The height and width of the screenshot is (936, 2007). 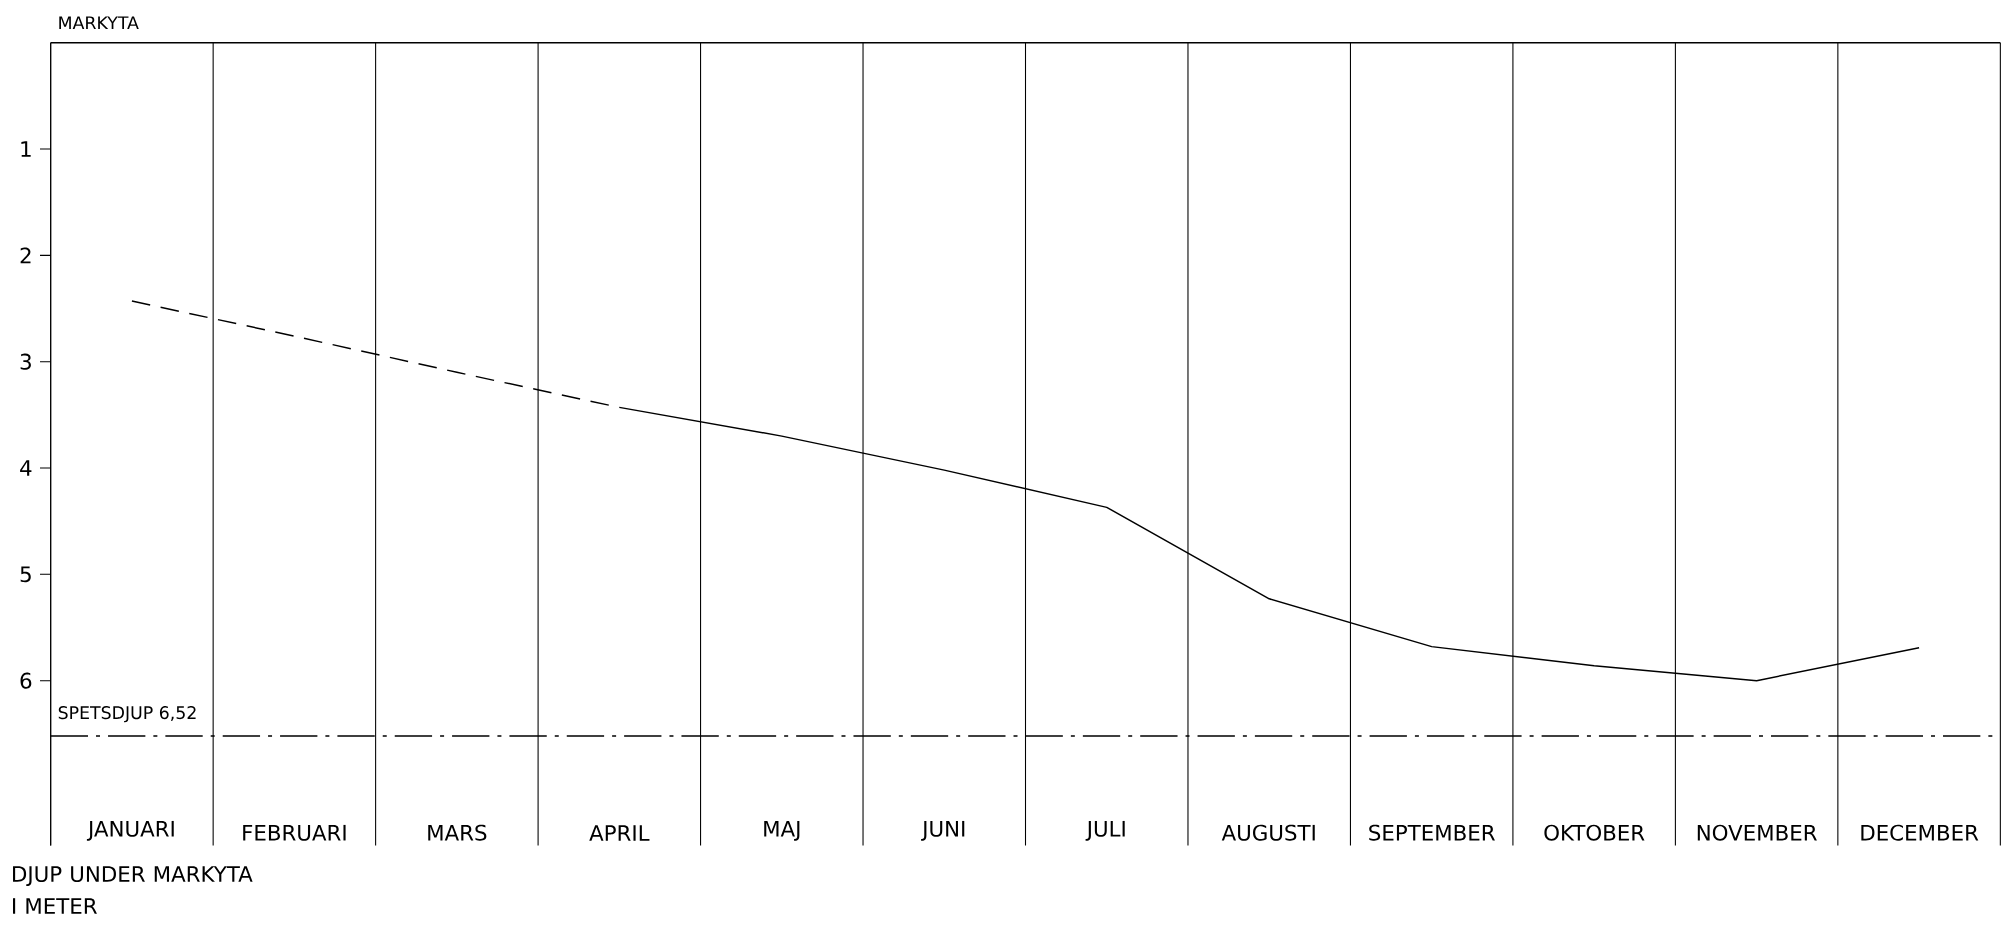 I want to click on x-tick-label: JANUARI, so click(x=130, y=830).